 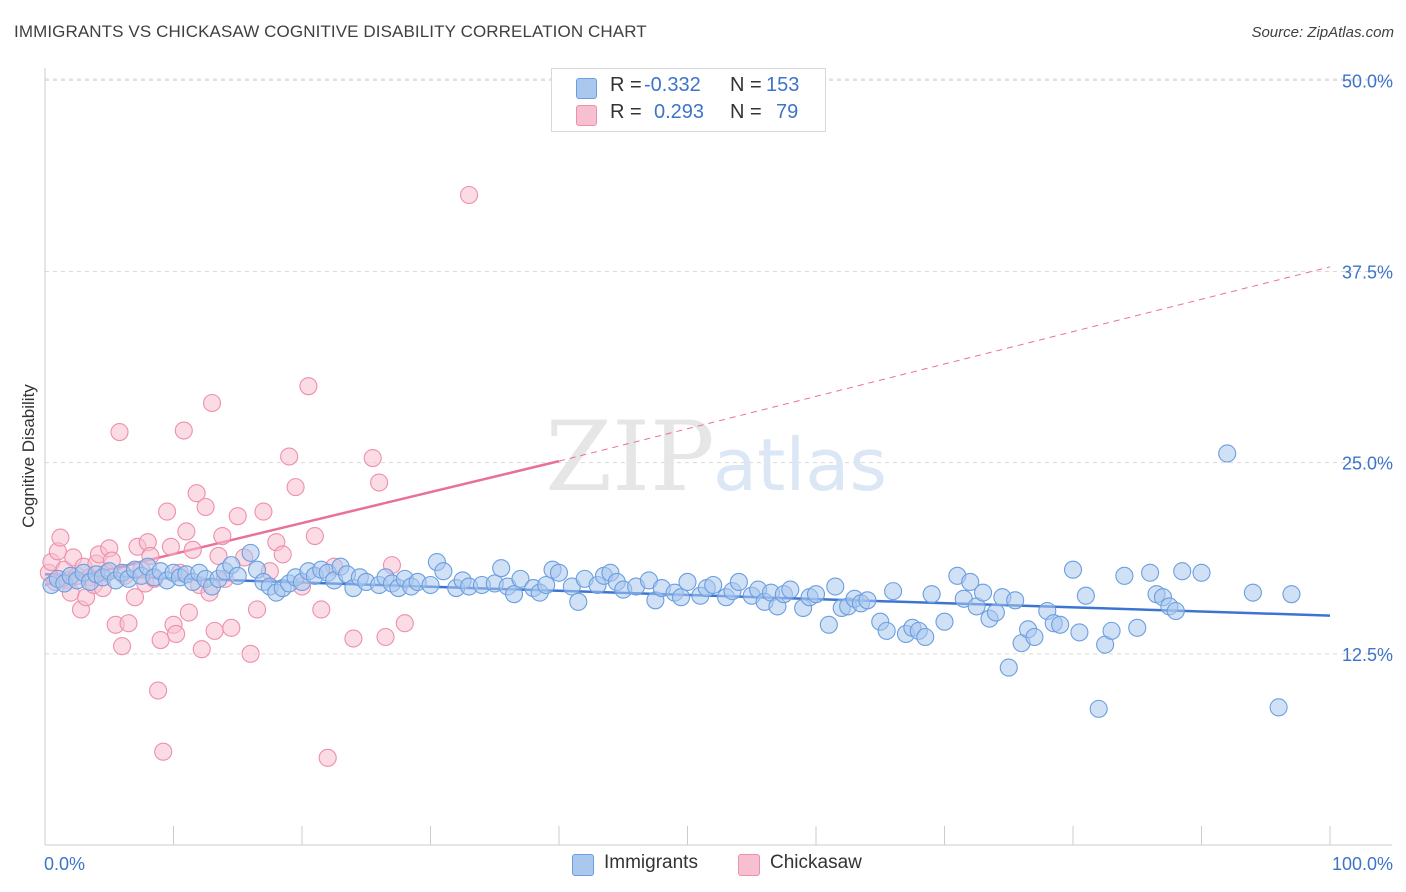 I want to click on y-tick-label: 37.5%, so click(x=1367, y=272).